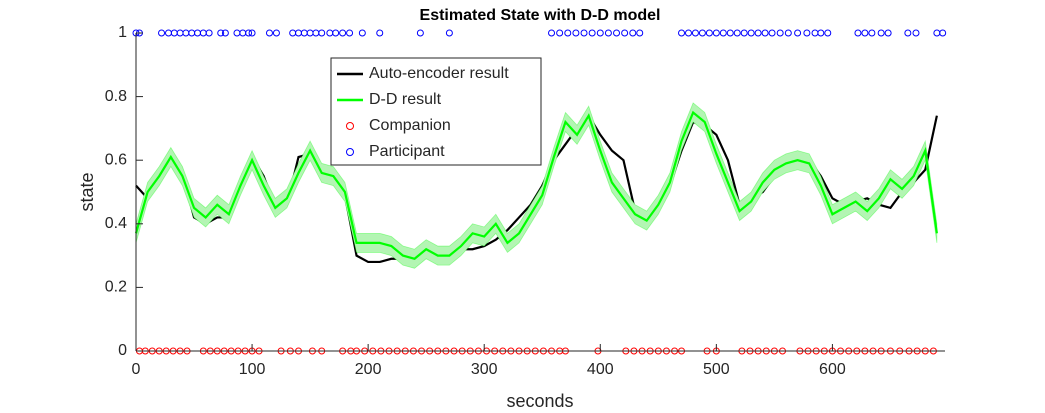 This screenshot has height=413, width=1045. I want to click on x-tick-label: 600, so click(832, 369).